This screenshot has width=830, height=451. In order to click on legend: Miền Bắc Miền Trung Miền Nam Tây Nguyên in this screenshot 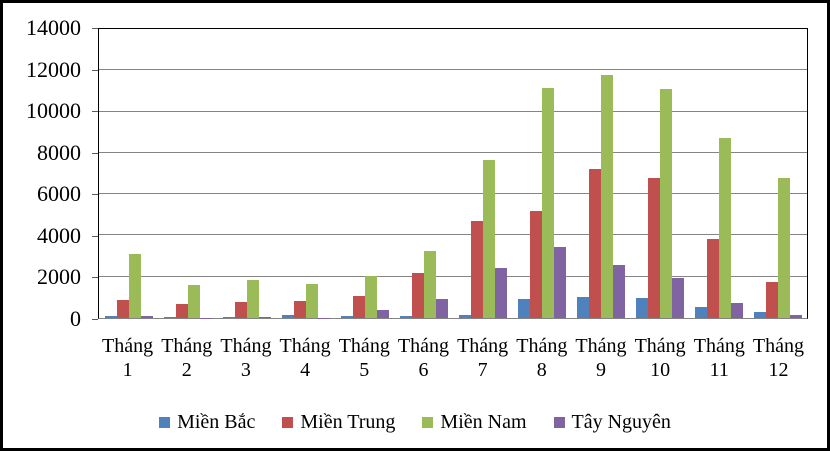, I will do `click(415, 422)`.